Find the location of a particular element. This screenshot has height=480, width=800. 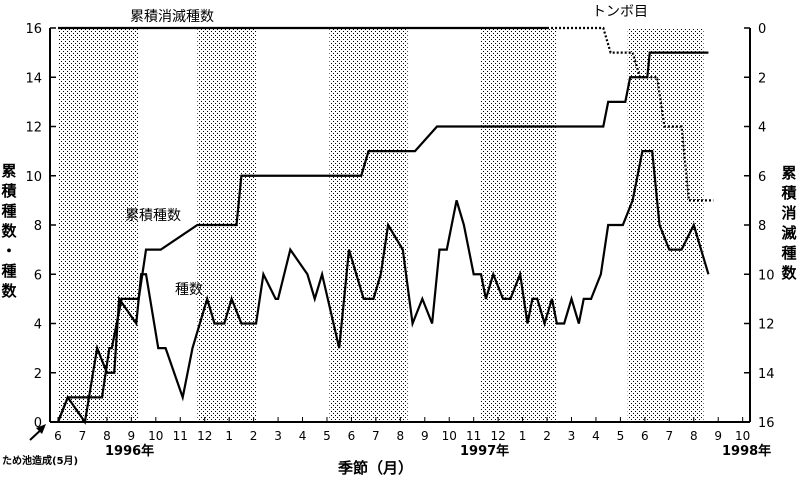

y-left-title-char: 累 is located at coordinates (8, 171).